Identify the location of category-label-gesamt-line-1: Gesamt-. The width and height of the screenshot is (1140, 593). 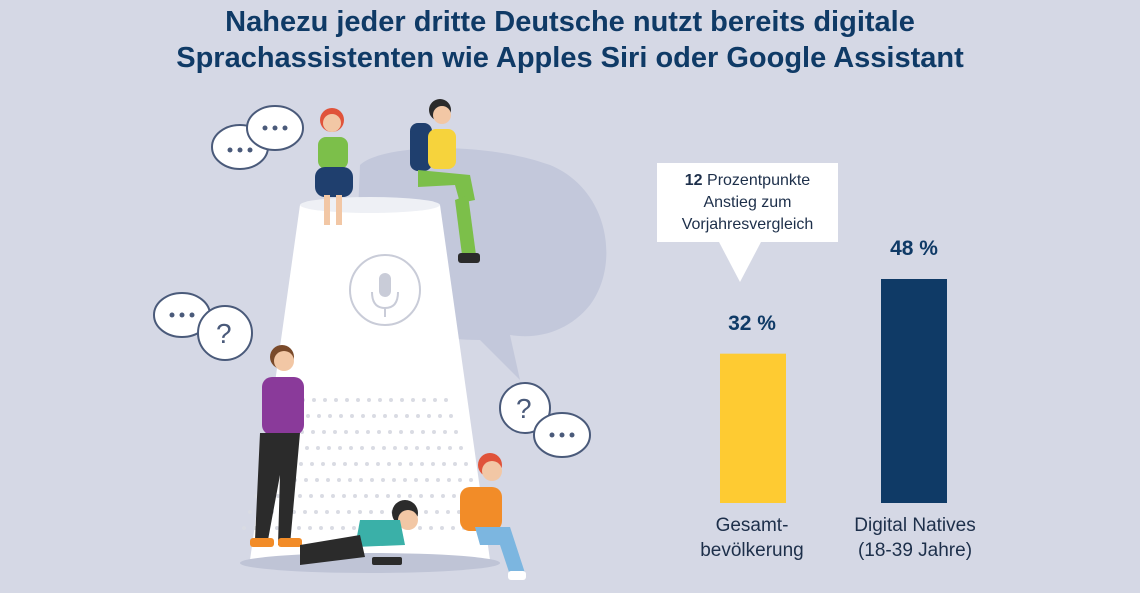
(752, 525).